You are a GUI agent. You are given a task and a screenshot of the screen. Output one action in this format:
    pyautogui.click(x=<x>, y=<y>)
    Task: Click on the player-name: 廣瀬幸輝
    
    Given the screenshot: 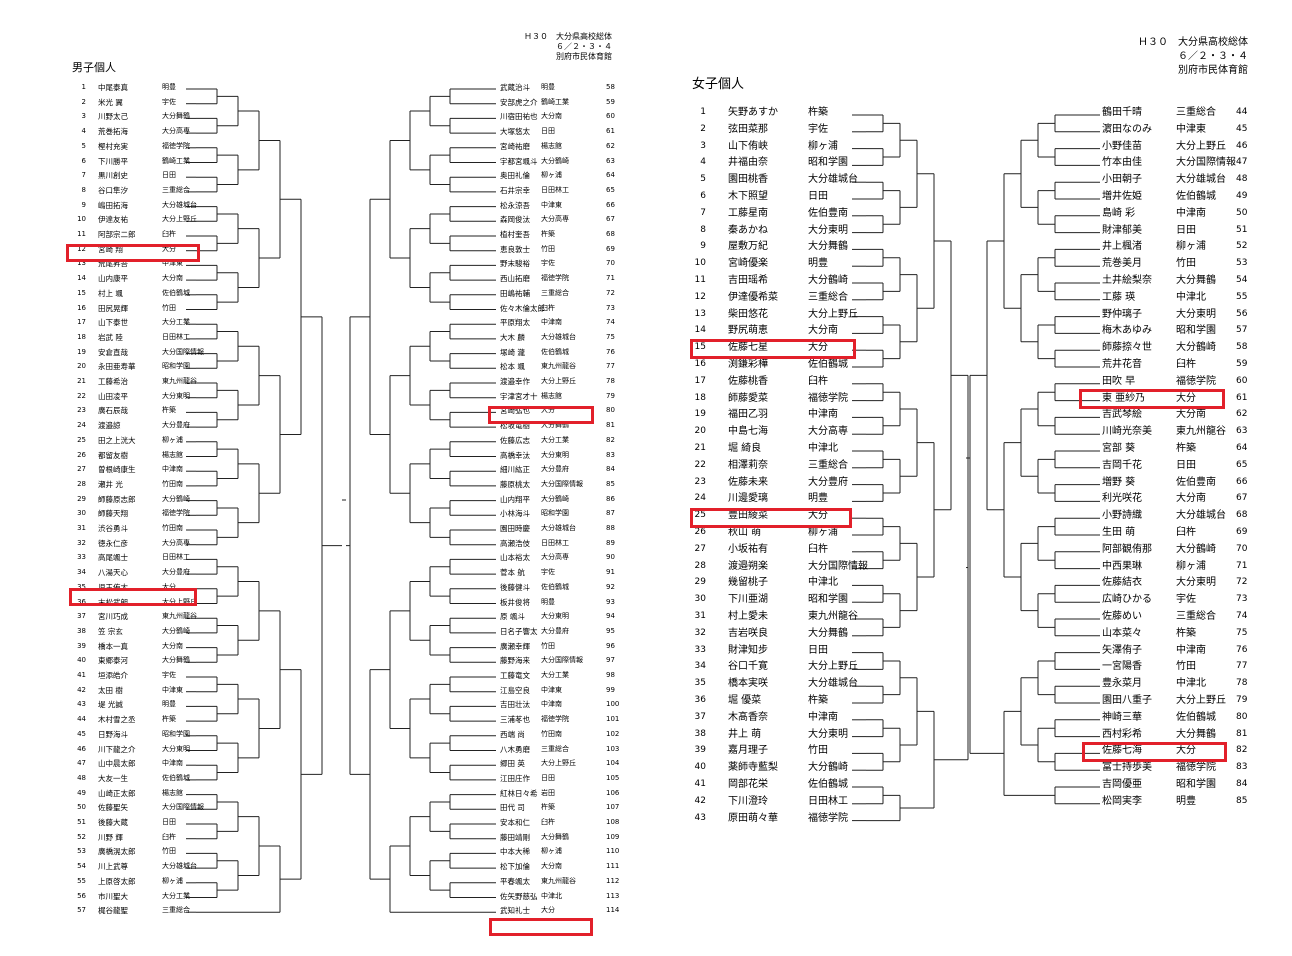 What is the action you would take?
    pyautogui.click(x=515, y=646)
    